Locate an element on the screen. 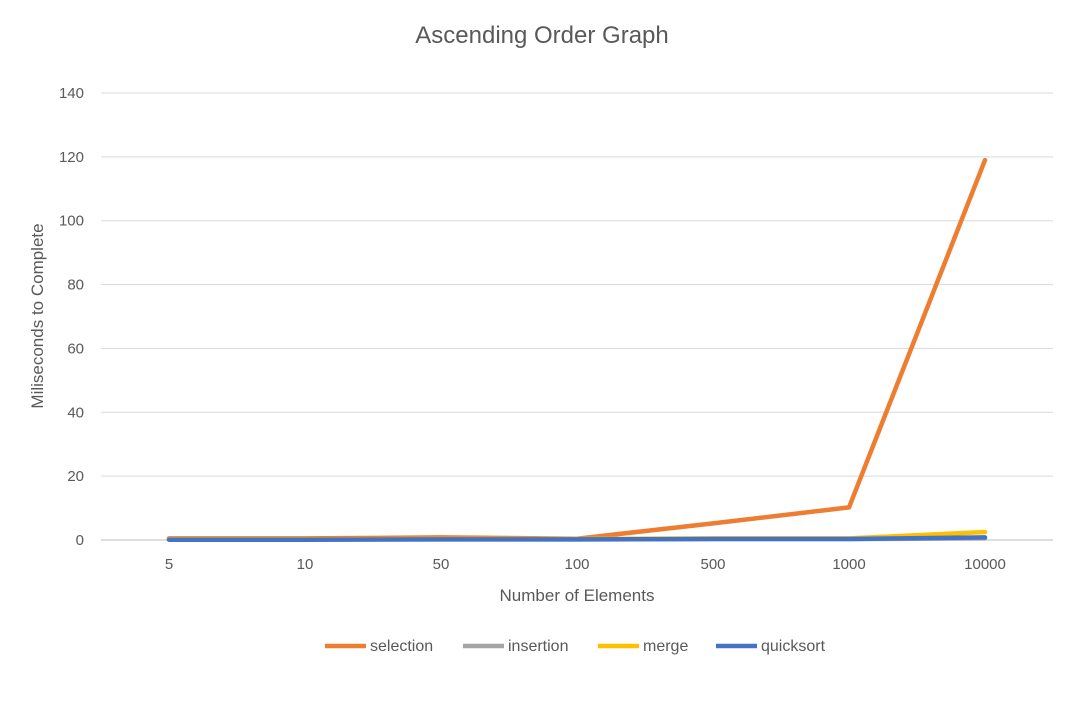  x-tick-label: 50 is located at coordinates (441, 564).